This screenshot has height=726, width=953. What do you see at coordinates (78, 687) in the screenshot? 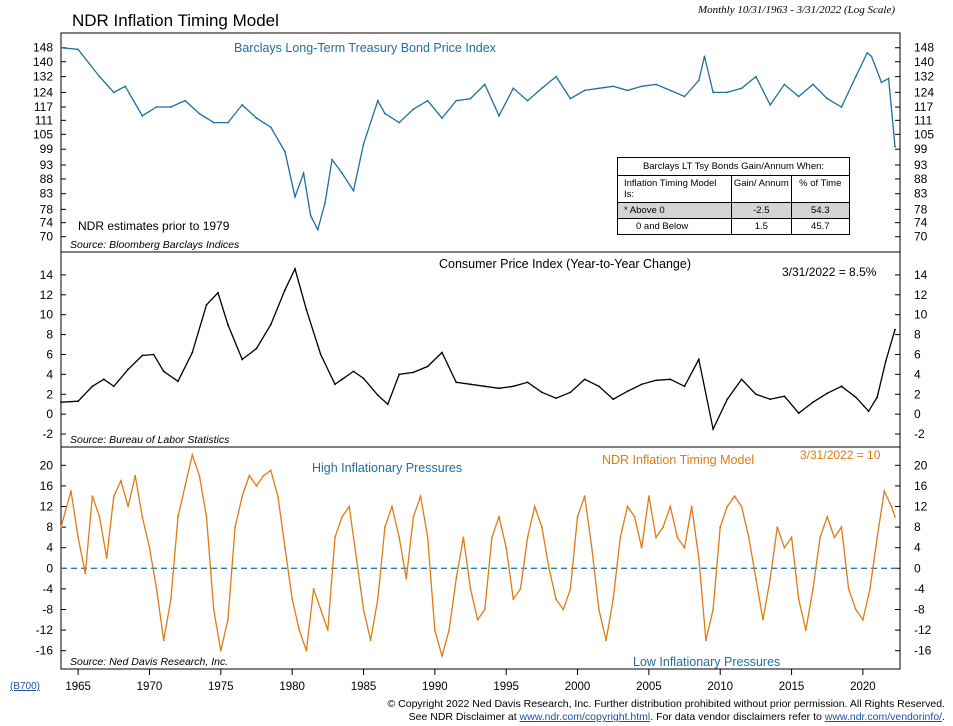
I see `x-tick-label: 1965` at bounding box center [78, 687].